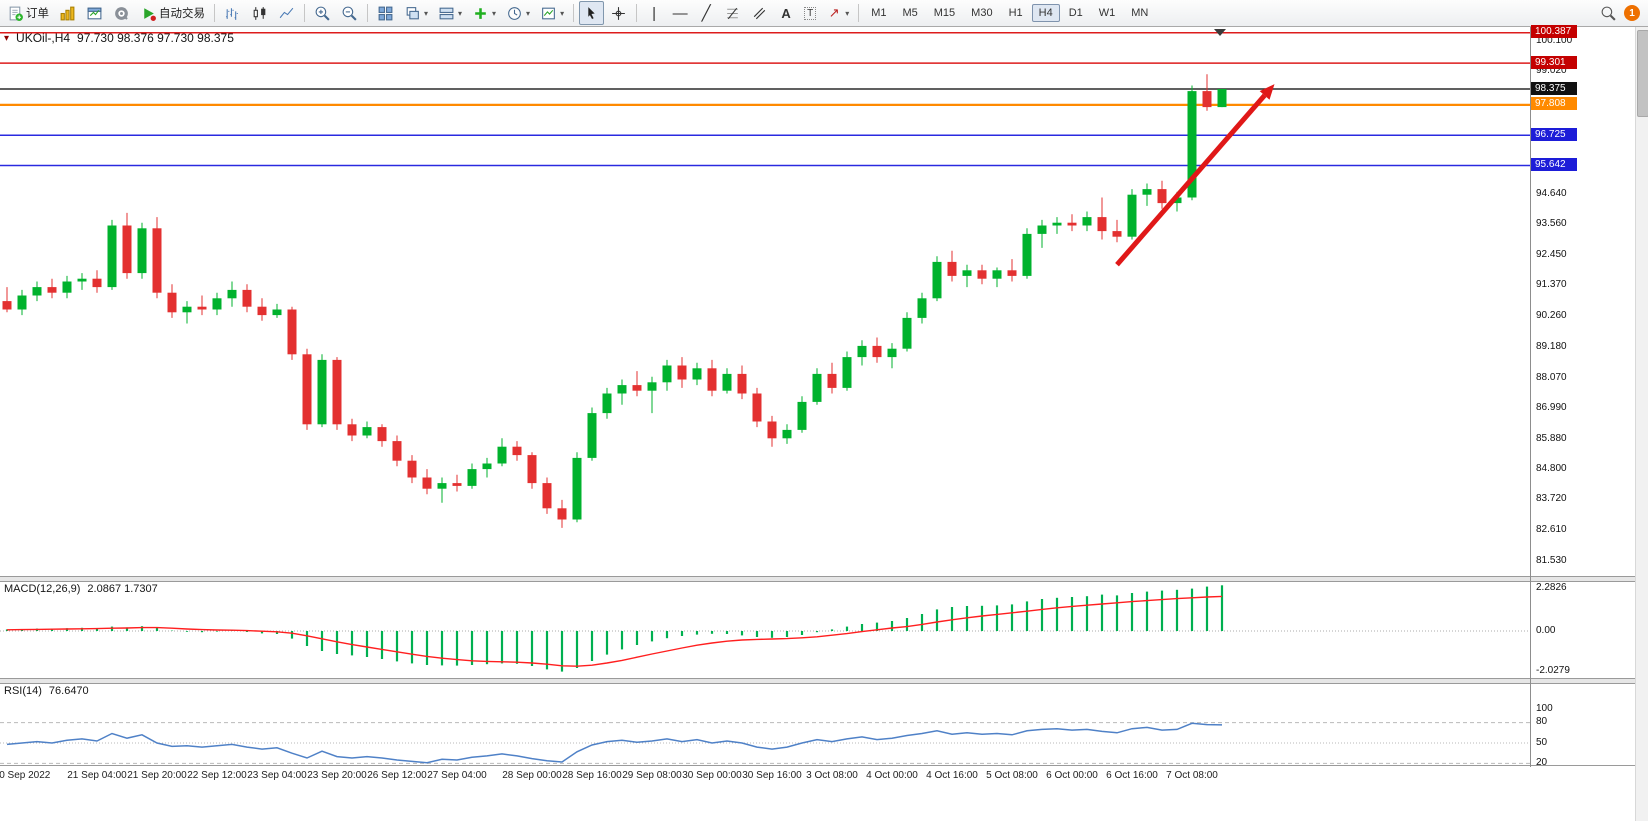 This screenshot has height=821, width=1648. I want to click on chart-window-icon, so click(94, 13).